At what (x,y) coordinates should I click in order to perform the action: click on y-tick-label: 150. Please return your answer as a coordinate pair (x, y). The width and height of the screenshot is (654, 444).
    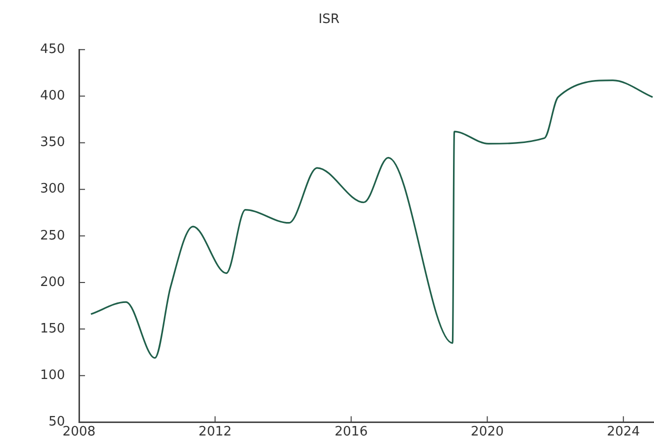
    Looking at the image, I should click on (52, 328).